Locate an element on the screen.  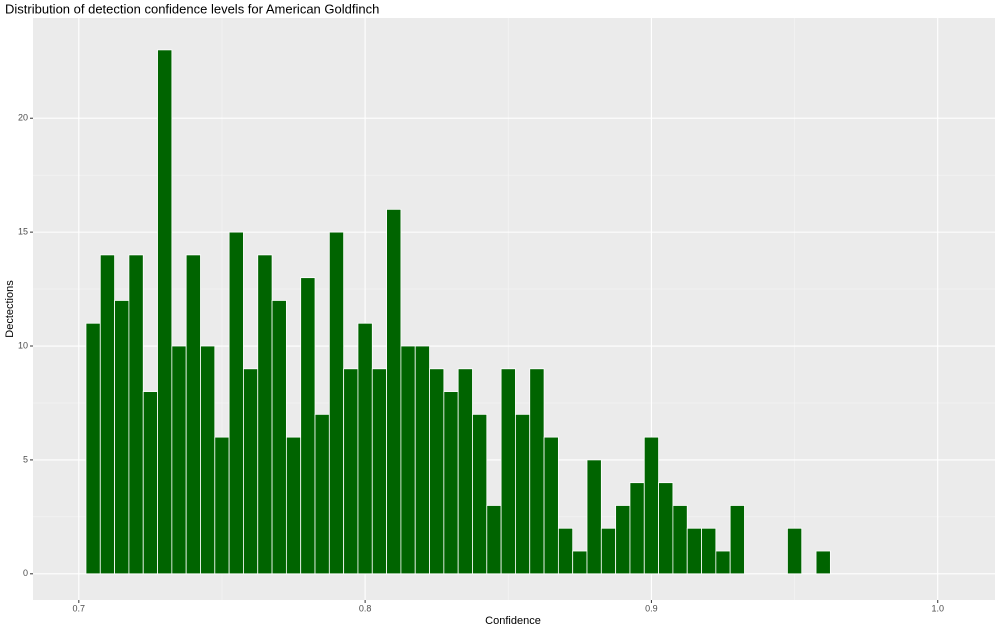
x-tick-label: 0.7 is located at coordinates (79, 608).